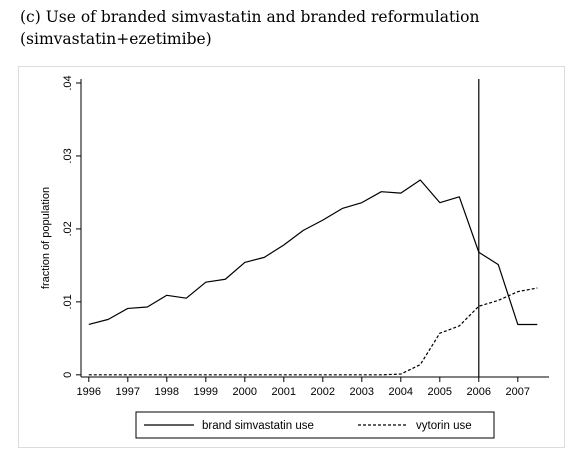 The width and height of the screenshot is (573, 453). What do you see at coordinates (89, 392) in the screenshot?
I see `x-tick-label: 1996` at bounding box center [89, 392].